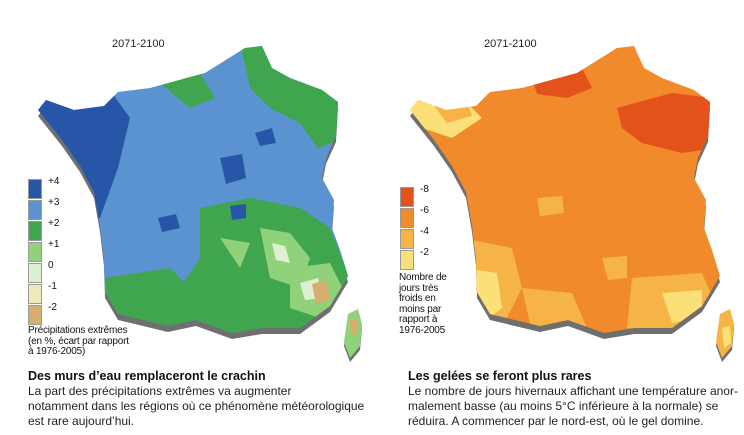 Image resolution: width=744 pixels, height=435 pixels. What do you see at coordinates (78, 330) in the screenshot?
I see `caption-line: Précipitations extrêmes` at bounding box center [78, 330].